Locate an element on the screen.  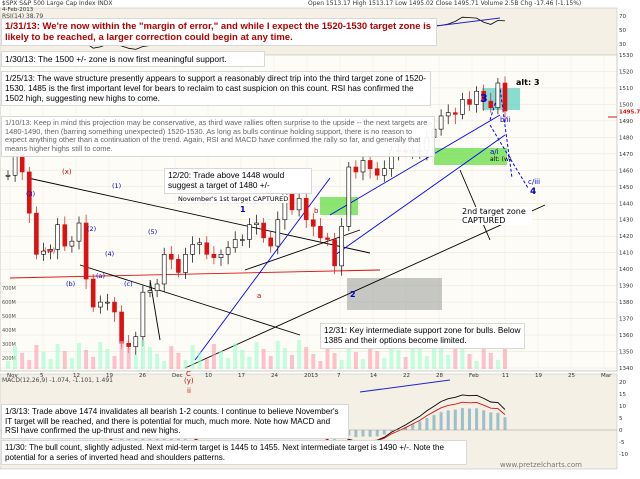
open-value: Open 1513.17 is located at coordinates (329, 3).